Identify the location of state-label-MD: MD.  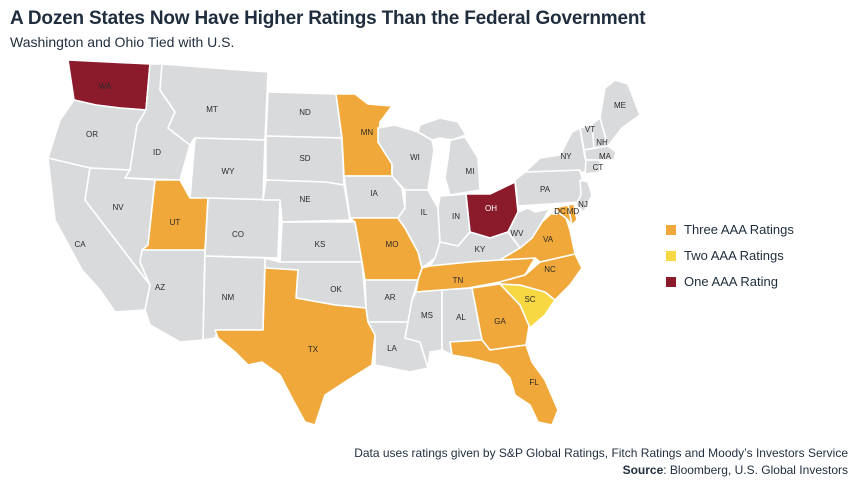
(573, 211).